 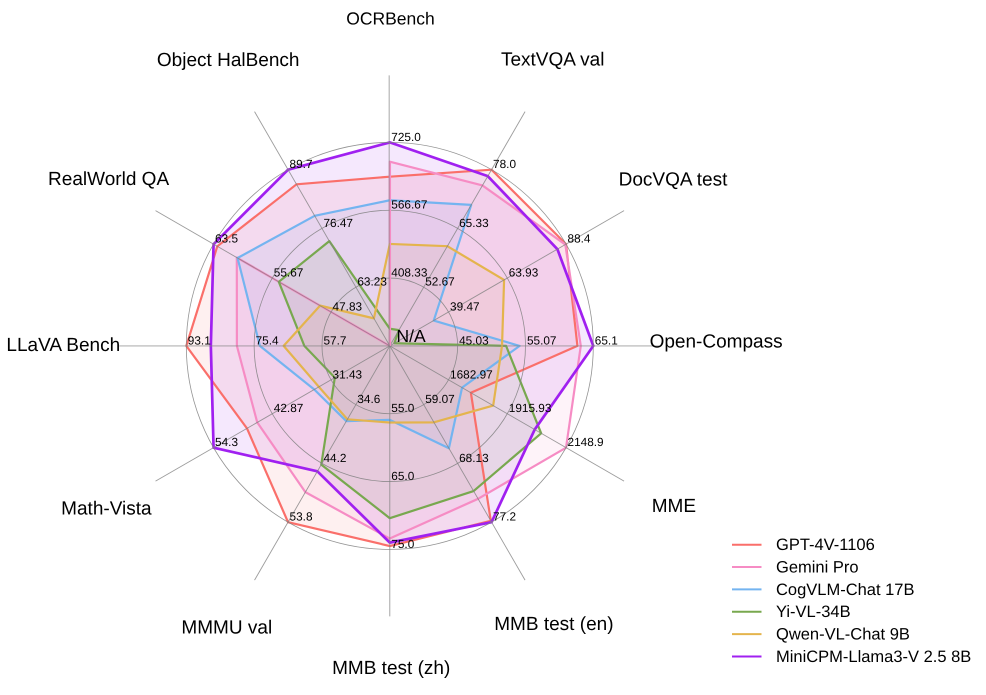 I want to click on svg-text: 45.03, so click(x=474, y=340).